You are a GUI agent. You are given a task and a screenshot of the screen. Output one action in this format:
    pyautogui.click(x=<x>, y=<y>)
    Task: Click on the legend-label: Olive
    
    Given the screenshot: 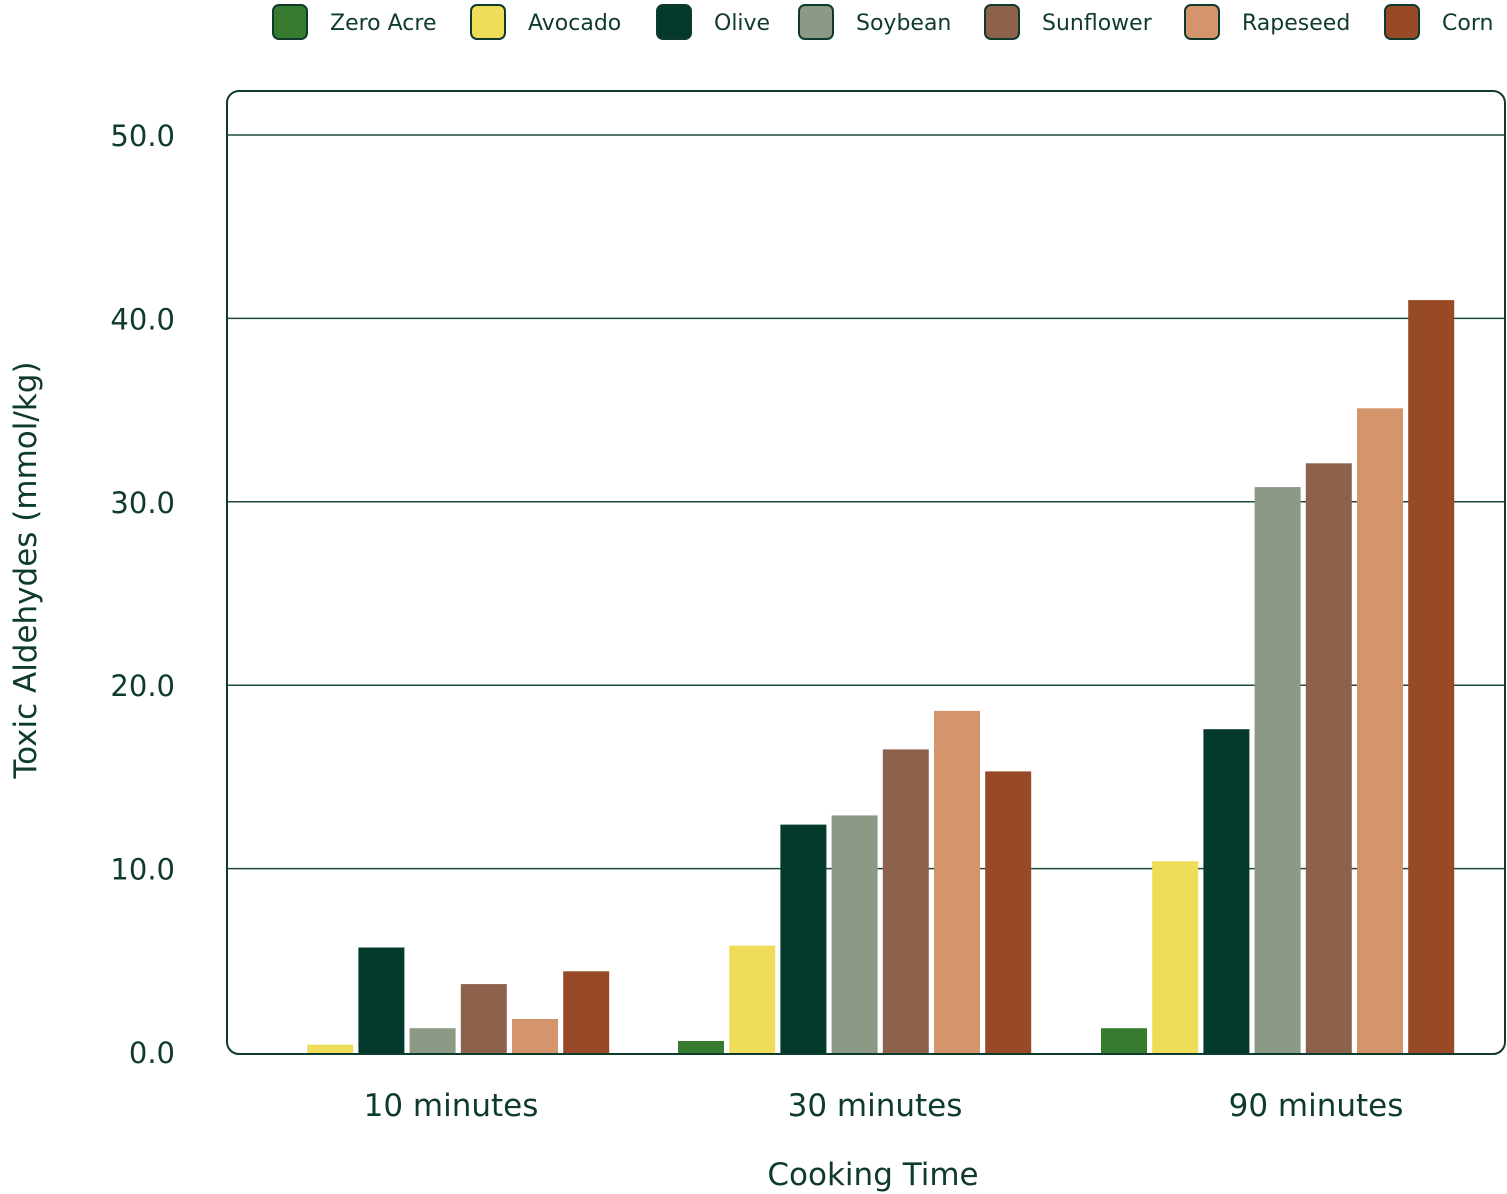 What is the action you would take?
    pyautogui.click(x=742, y=23)
    